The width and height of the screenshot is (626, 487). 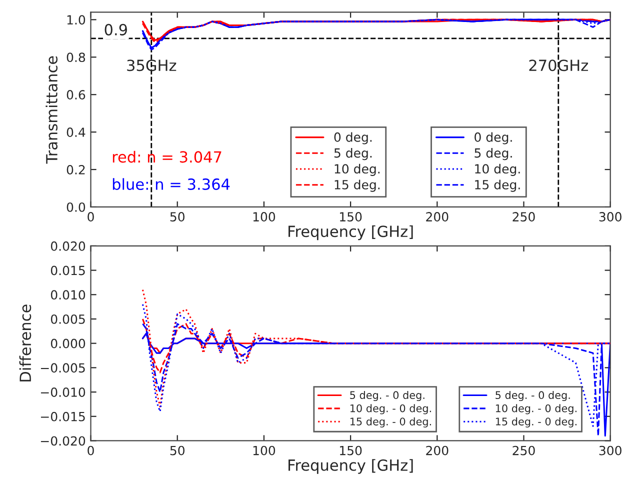 I want to click on ref-line-label: 35GHz, so click(x=151, y=66).